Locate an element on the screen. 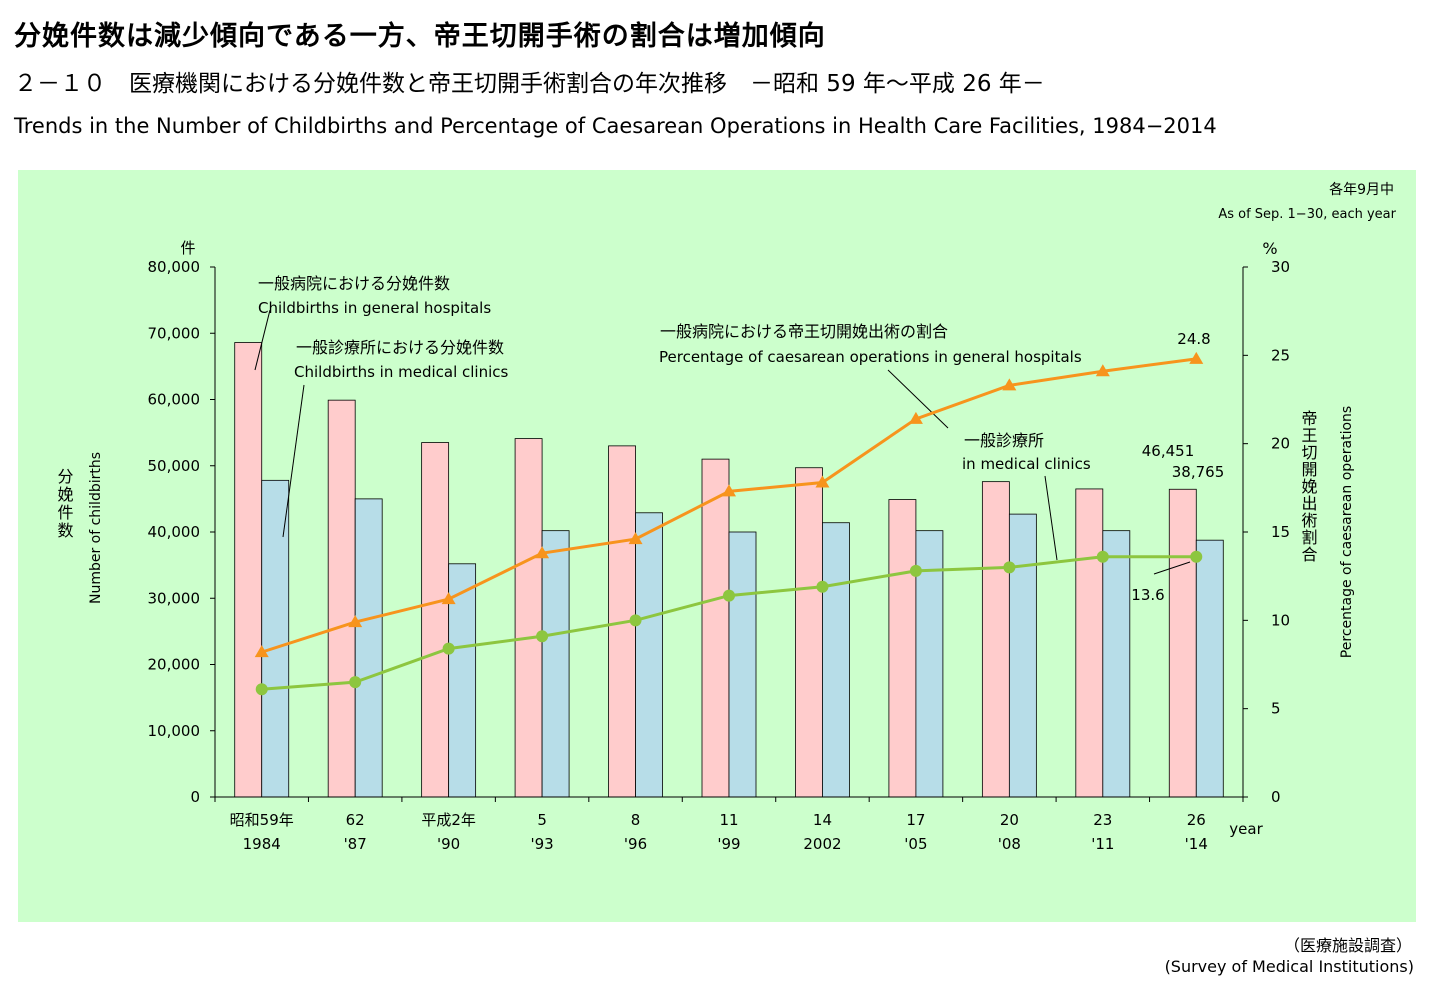 The width and height of the screenshot is (1436, 994). x-axis-label-jp: 11 is located at coordinates (728, 820).